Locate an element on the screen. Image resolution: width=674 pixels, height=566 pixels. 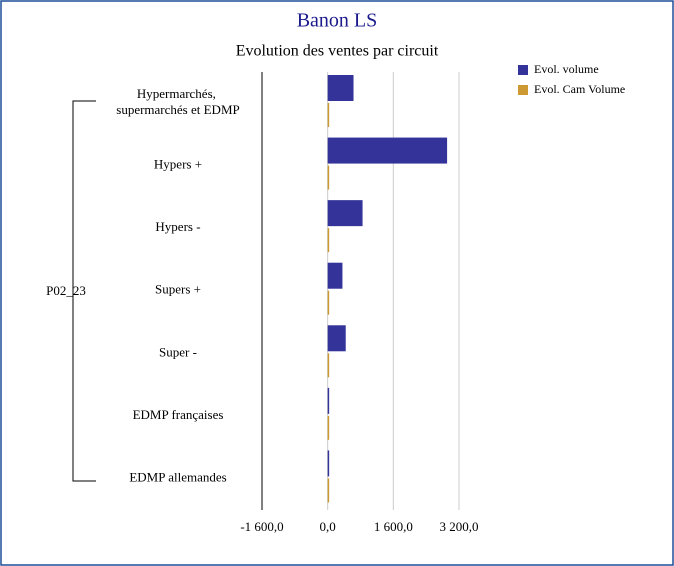
group-bracket is located at coordinates (84, 291).